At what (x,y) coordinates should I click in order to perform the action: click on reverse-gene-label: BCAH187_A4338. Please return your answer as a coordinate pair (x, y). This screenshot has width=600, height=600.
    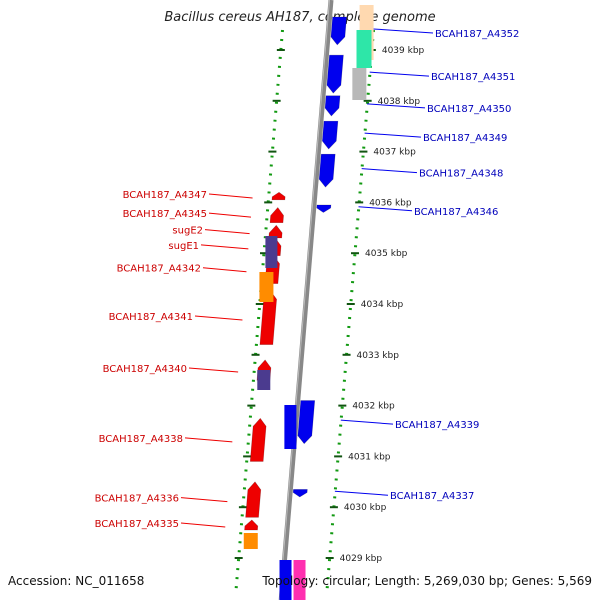
    Looking at the image, I should click on (141, 439).